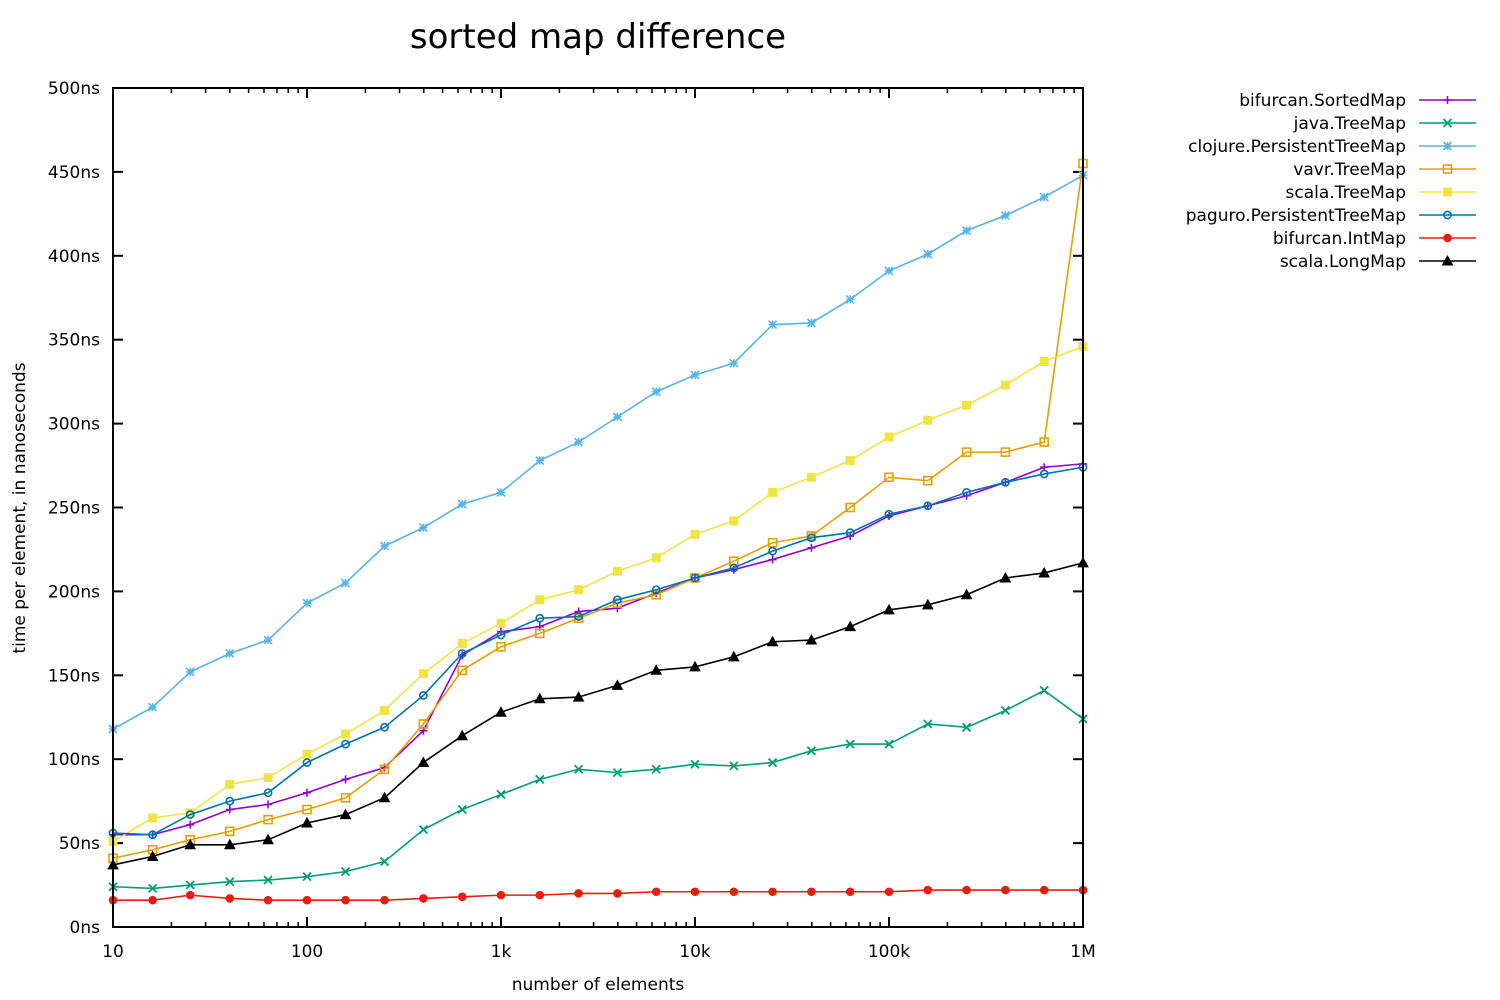 The image size is (1500, 1000). Describe the element at coordinates (307, 952) in the screenshot. I see `x-tick-label: 100` at that location.